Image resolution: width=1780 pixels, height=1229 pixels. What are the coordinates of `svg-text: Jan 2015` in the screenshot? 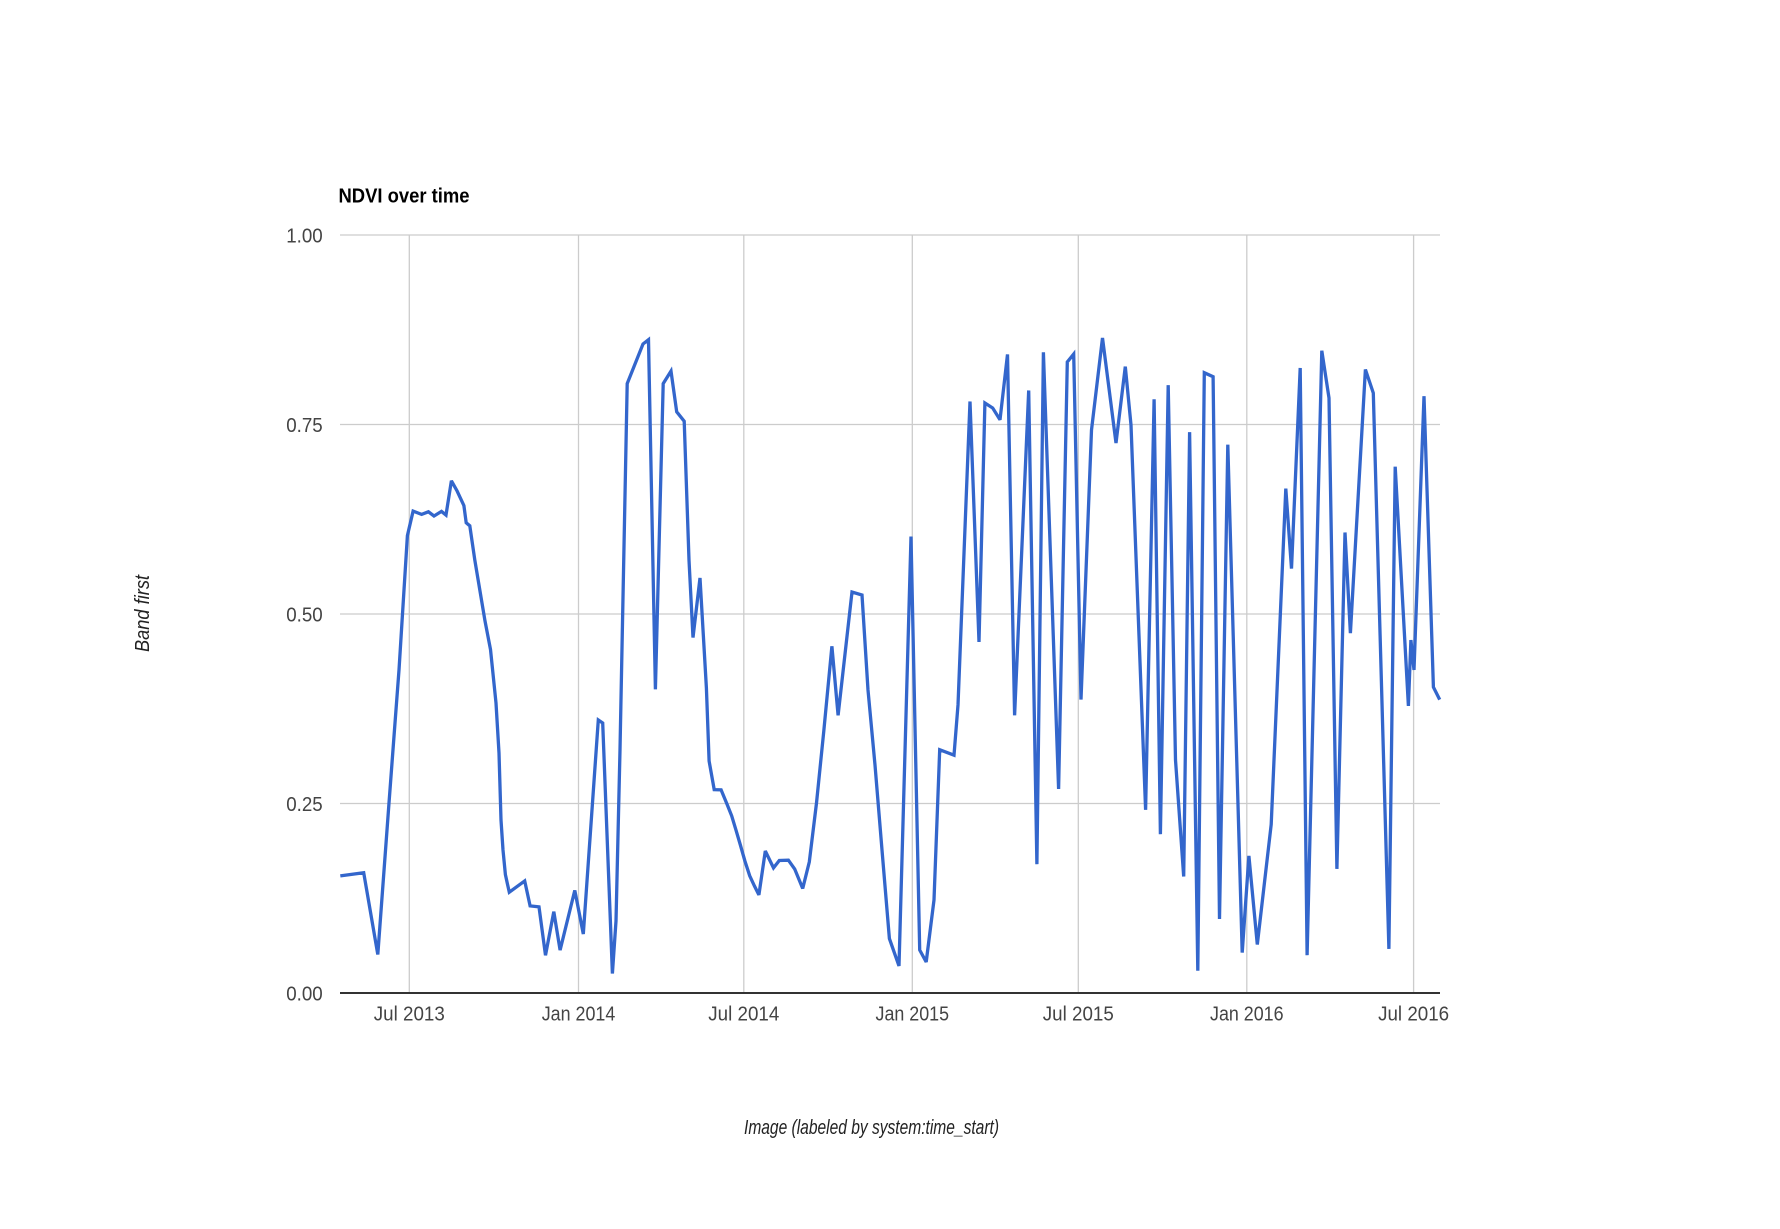 It's located at (913, 1015).